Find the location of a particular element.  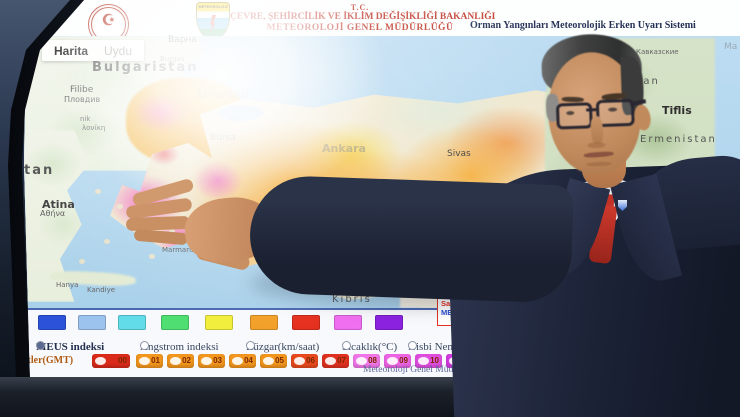

index-option-nisbi: Nisbi Nem(%) is located at coordinates (440, 347).